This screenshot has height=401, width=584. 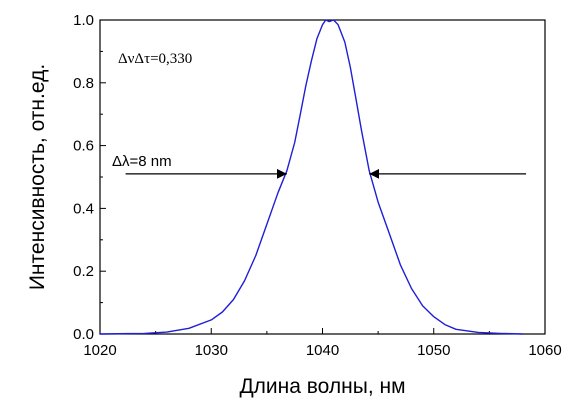 What do you see at coordinates (433, 350) in the screenshot?
I see `x-tick-label: 1050` at bounding box center [433, 350].